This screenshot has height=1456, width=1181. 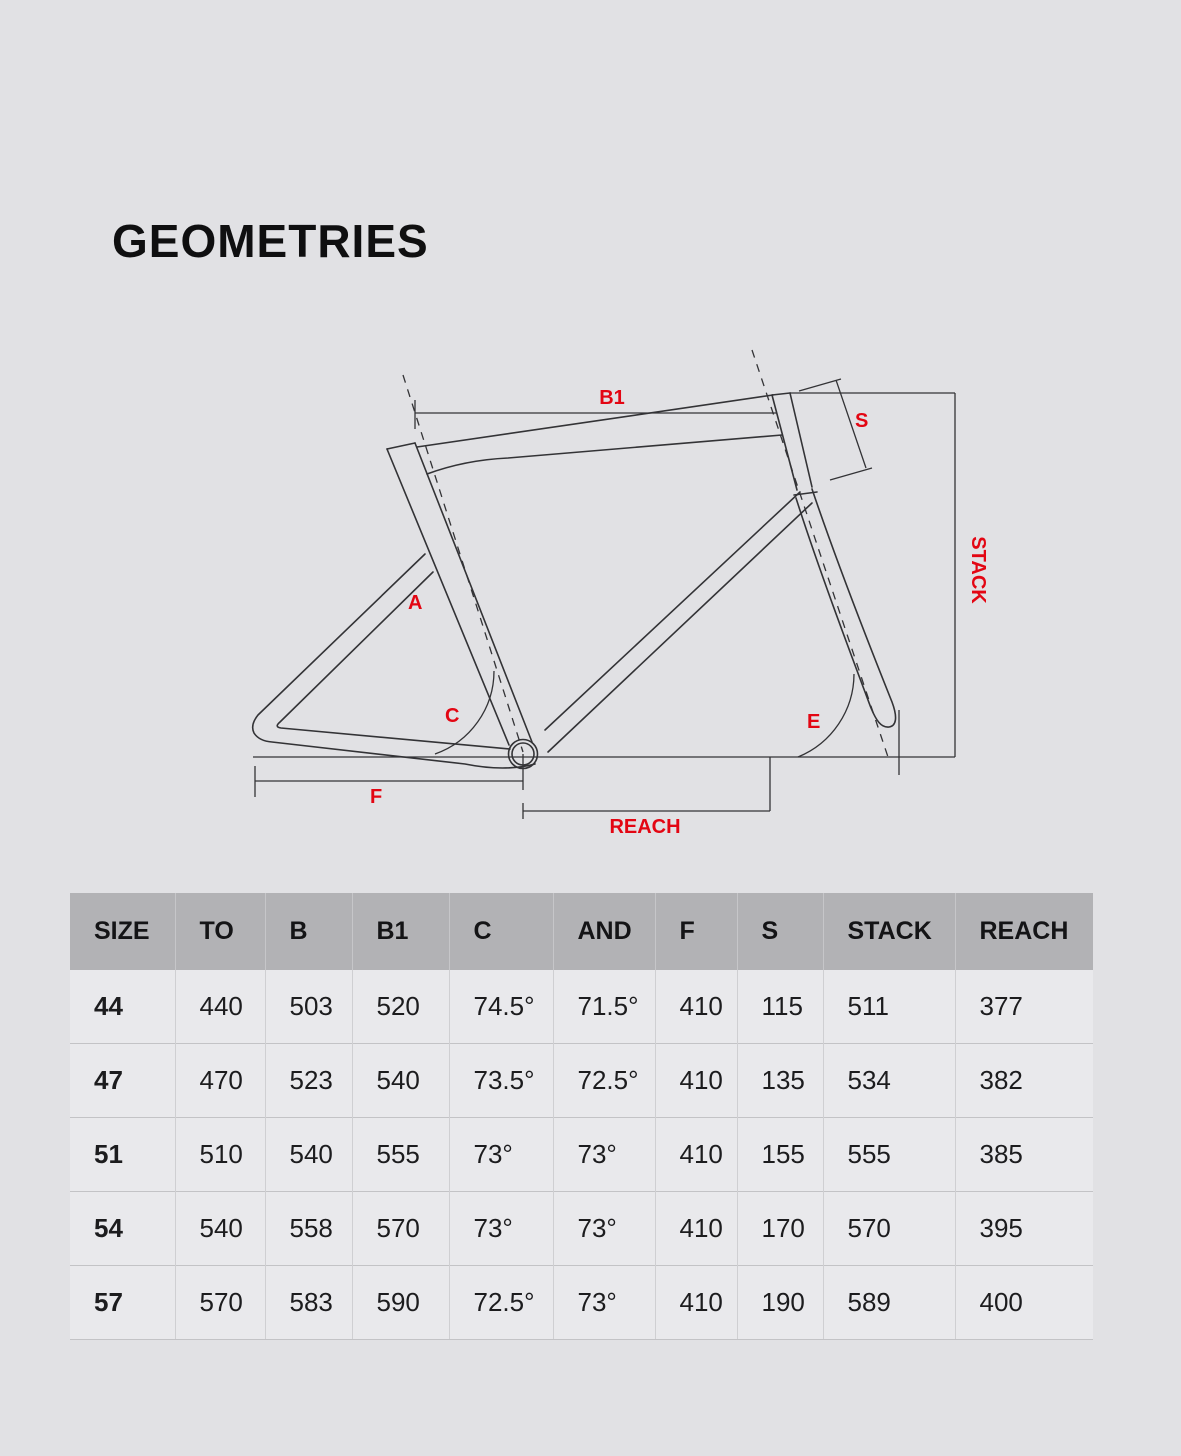 I want to click on value-cell: 73.5°, so click(x=500, y=1080).